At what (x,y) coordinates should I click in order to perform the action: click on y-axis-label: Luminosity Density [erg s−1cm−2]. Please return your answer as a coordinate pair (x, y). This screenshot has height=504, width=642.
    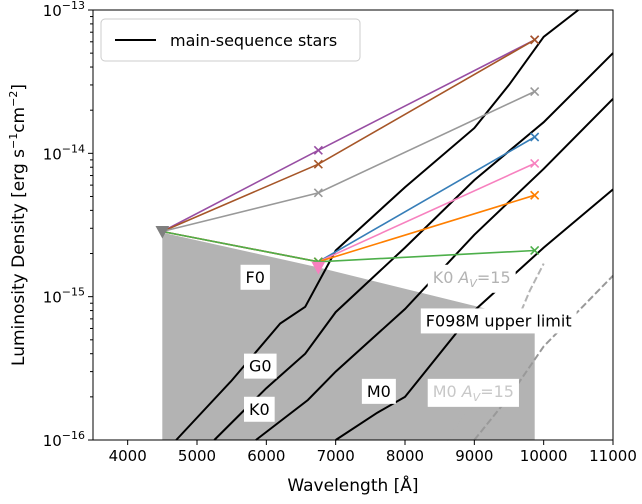
    Looking at the image, I should click on (18, 225).